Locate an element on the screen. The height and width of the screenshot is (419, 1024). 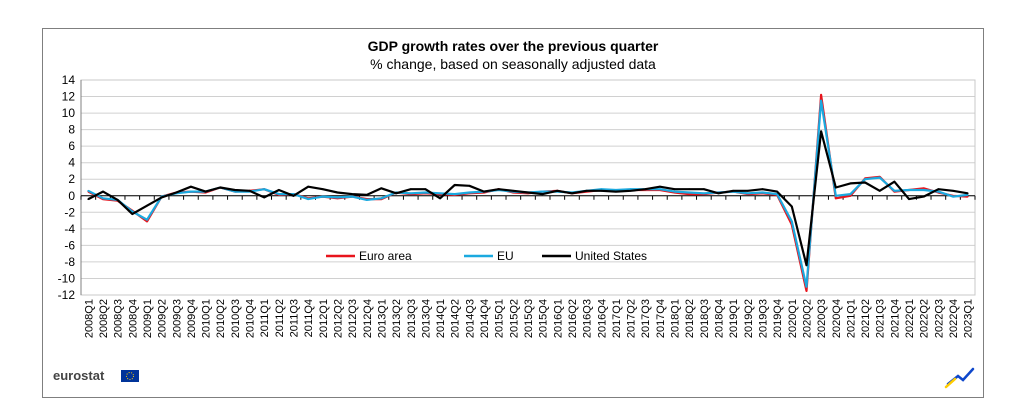
y-tick-label: 6 is located at coordinates (71, 146).